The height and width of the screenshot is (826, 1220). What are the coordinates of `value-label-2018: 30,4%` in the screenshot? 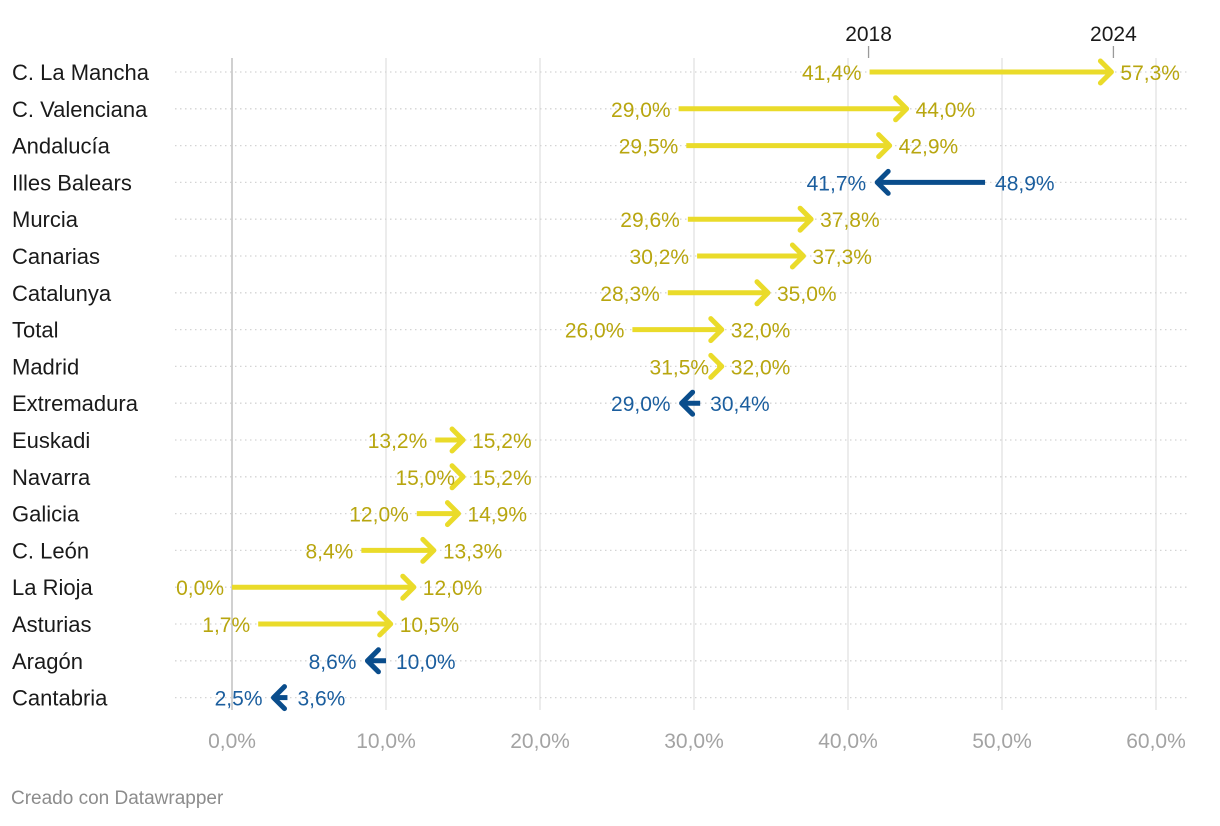 It's located at (740, 404).